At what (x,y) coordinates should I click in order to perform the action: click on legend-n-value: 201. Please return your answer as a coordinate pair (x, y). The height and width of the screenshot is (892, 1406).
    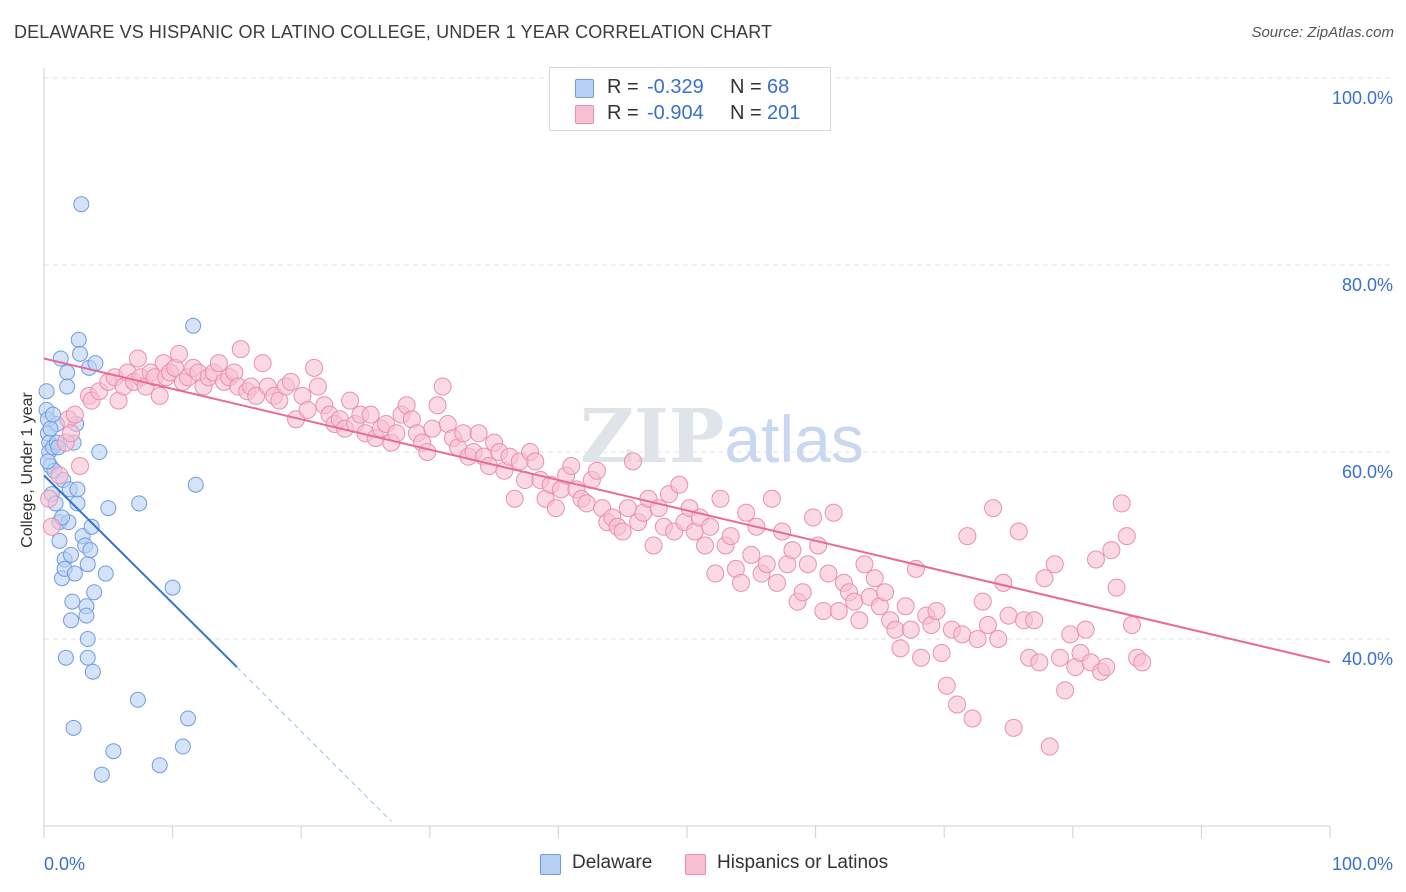
    Looking at the image, I should click on (784, 113).